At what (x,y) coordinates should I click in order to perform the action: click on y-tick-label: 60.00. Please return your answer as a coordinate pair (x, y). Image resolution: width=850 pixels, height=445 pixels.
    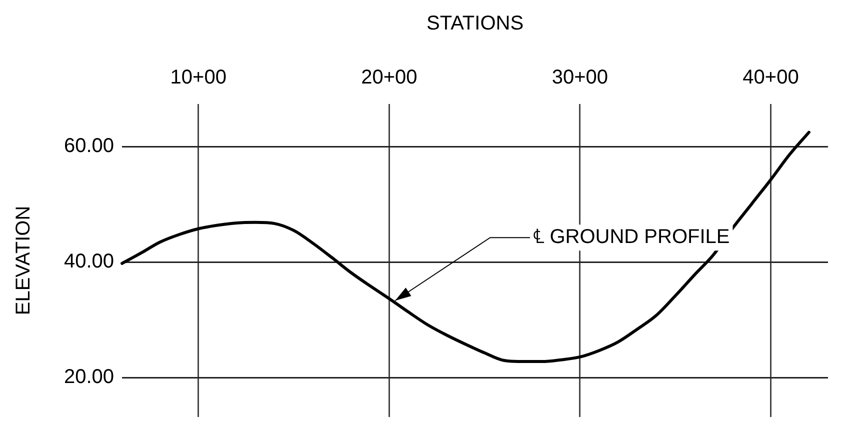
    Looking at the image, I should click on (89, 146).